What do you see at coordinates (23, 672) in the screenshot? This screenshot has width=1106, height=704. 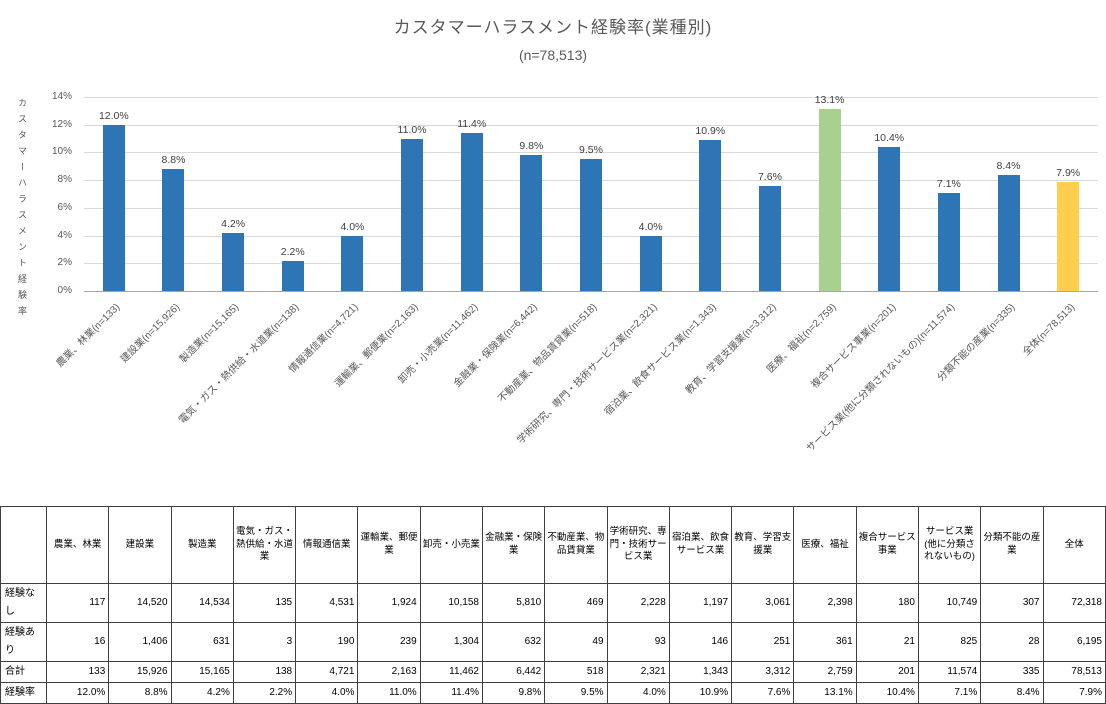 I see `table-row-label: 合計` at bounding box center [23, 672].